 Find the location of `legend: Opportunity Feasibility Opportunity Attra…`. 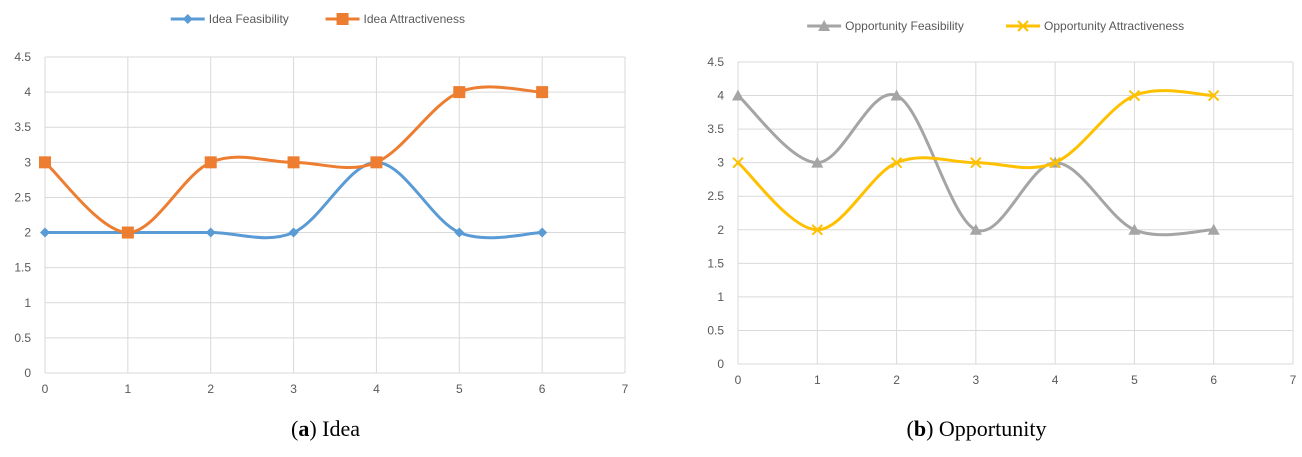

legend: Opportunity Feasibility Opportunity Attra… is located at coordinates (995, 26).